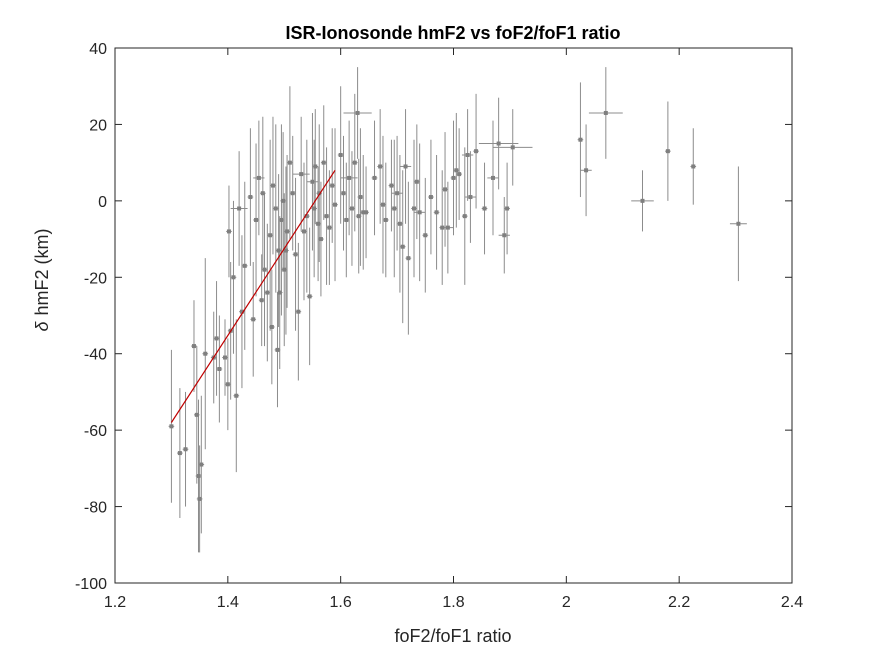 The width and height of the screenshot is (875, 656). I want to click on y-tick-label: -60, so click(95, 431).